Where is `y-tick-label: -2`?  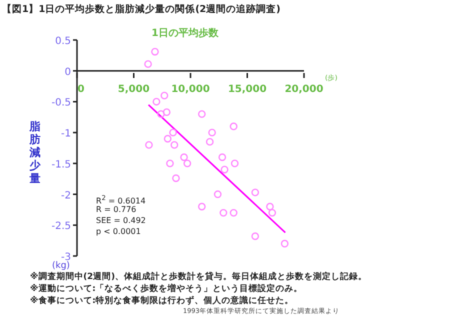
y-tick-label: -2 is located at coordinates (66, 196).